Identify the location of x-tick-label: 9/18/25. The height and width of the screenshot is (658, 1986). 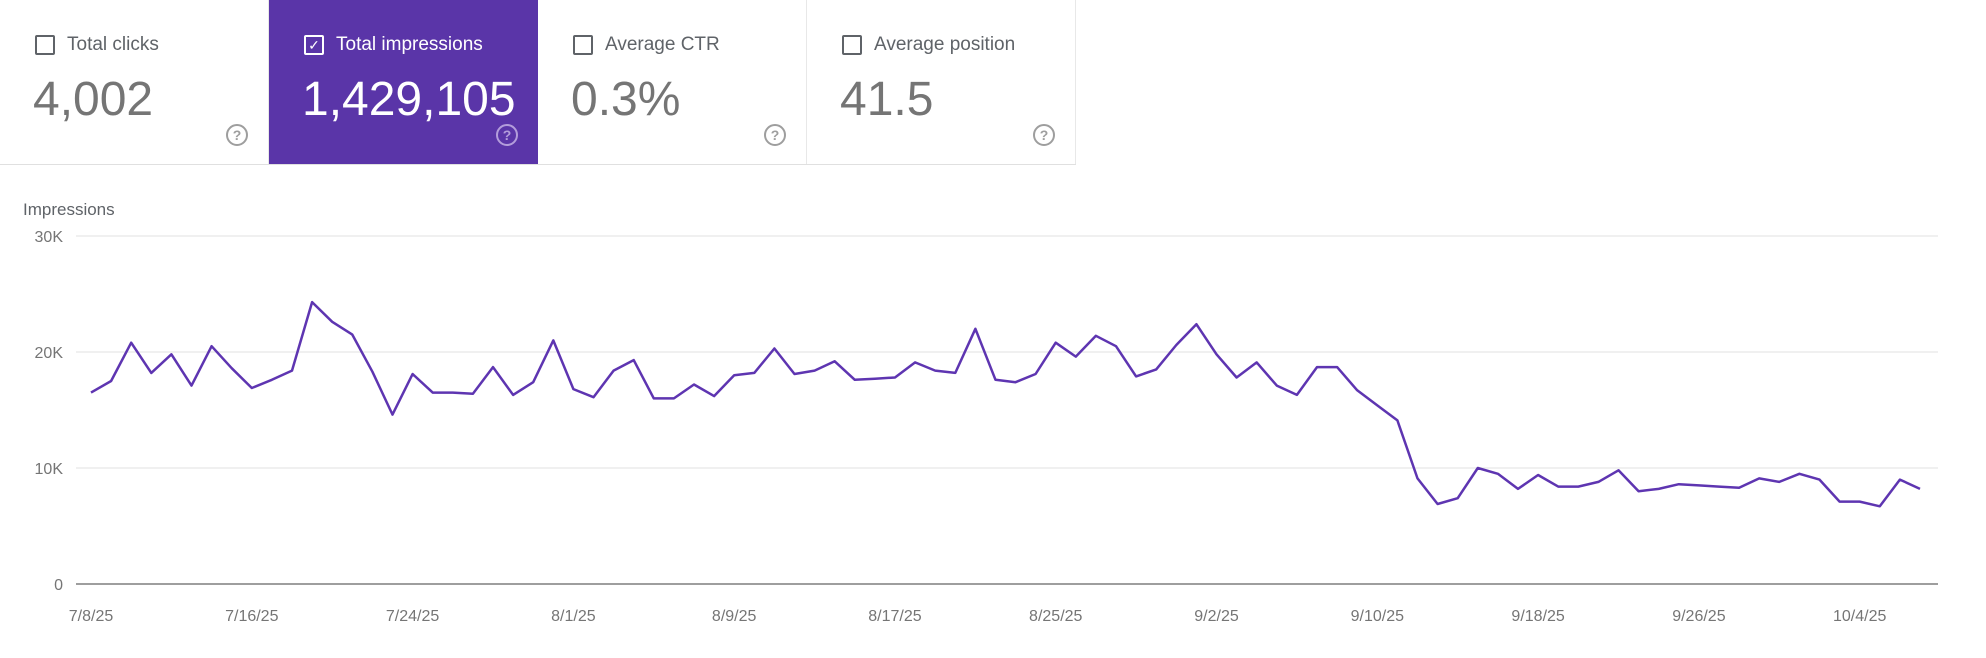
(1537, 616).